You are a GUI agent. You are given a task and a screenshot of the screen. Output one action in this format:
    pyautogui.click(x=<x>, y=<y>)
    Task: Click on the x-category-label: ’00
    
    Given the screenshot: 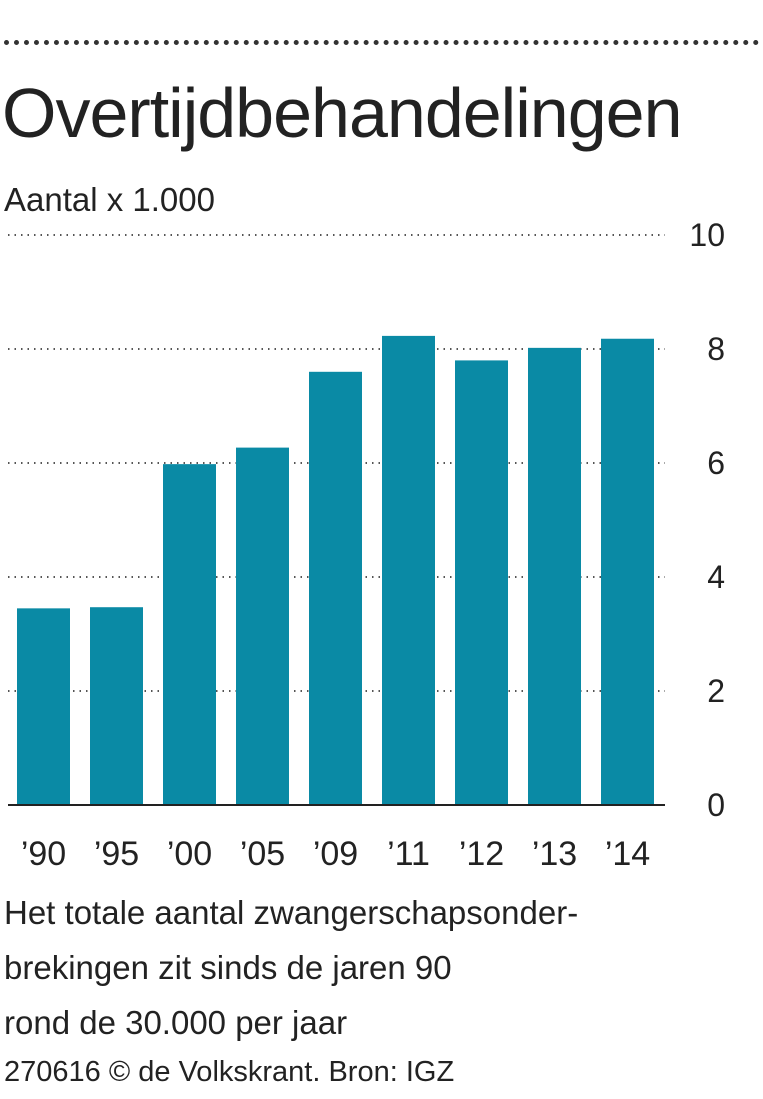 What is the action you would take?
    pyautogui.click(x=189, y=854)
    